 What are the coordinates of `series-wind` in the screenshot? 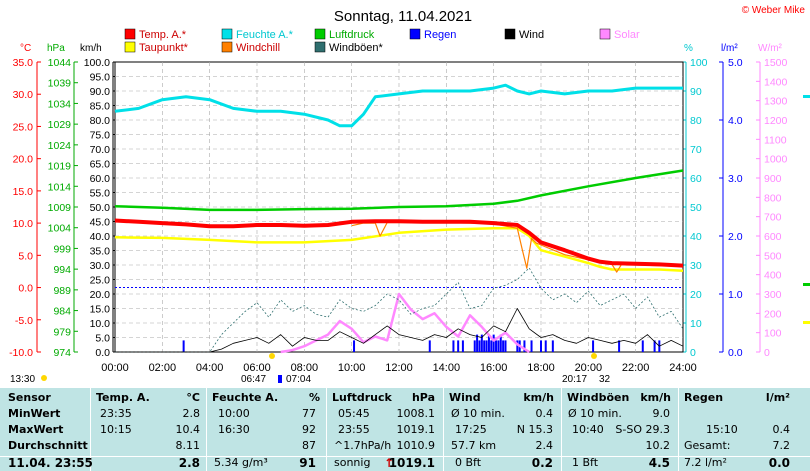 It's located at (399, 330).